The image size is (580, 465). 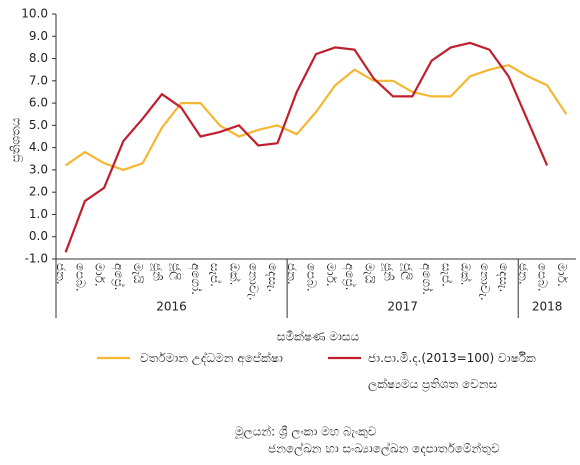 What do you see at coordinates (384, 448) in the screenshot?
I see `source: ජනලේඛන හා සංඛ්‍යාලේඛන දෙපාර්තමේන්තුව` at bounding box center [384, 448].